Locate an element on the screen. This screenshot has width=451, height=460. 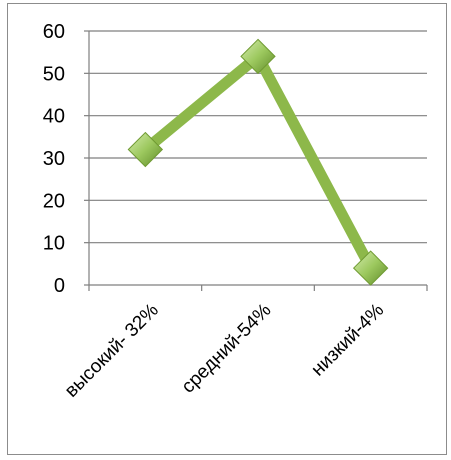
y-tick-labels: 0 10 20 30 40 50 60 is located at coordinates (54, 159).